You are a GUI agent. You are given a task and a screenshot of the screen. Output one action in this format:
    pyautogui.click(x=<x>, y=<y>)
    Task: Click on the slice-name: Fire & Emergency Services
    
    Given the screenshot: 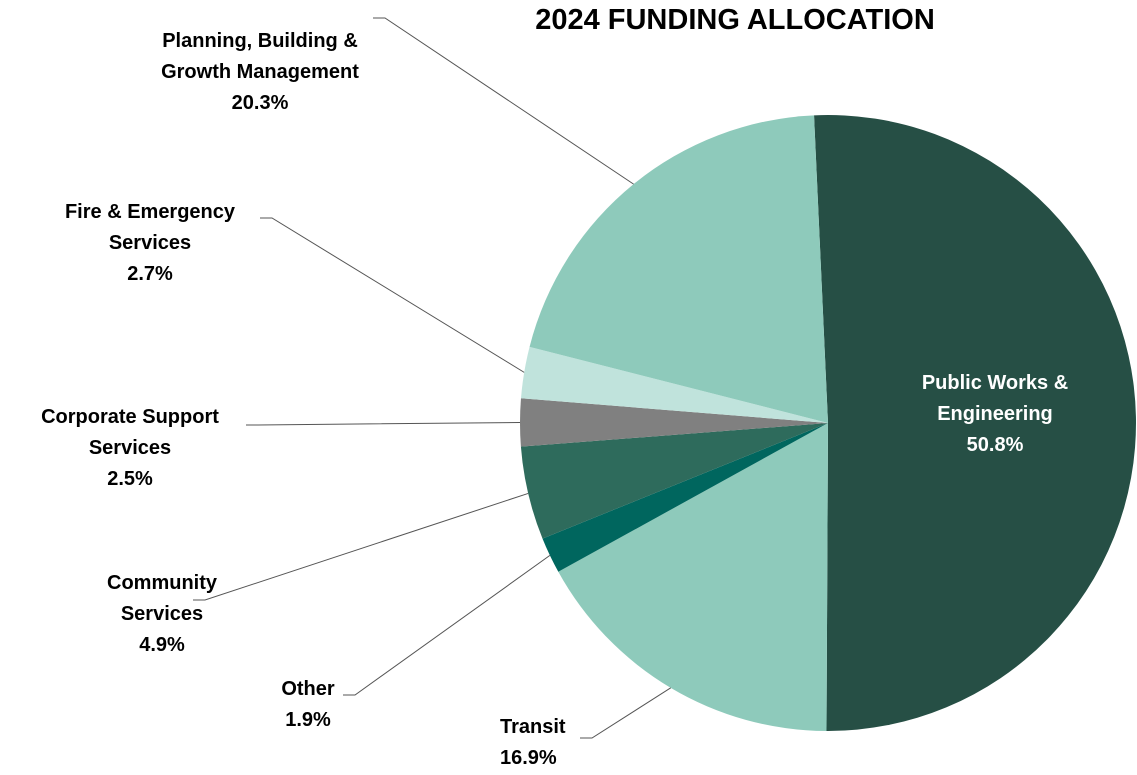 What is the action you would take?
    pyautogui.click(x=150, y=227)
    